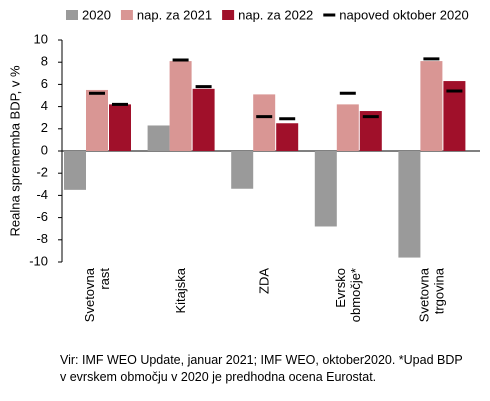  I want to click on y-tick-label: -4, so click(42, 194).